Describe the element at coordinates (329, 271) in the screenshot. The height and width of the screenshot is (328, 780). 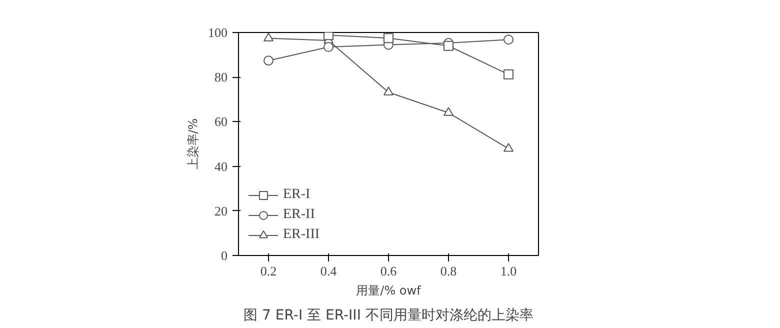
I see `x-tick-label: 0.4` at that location.